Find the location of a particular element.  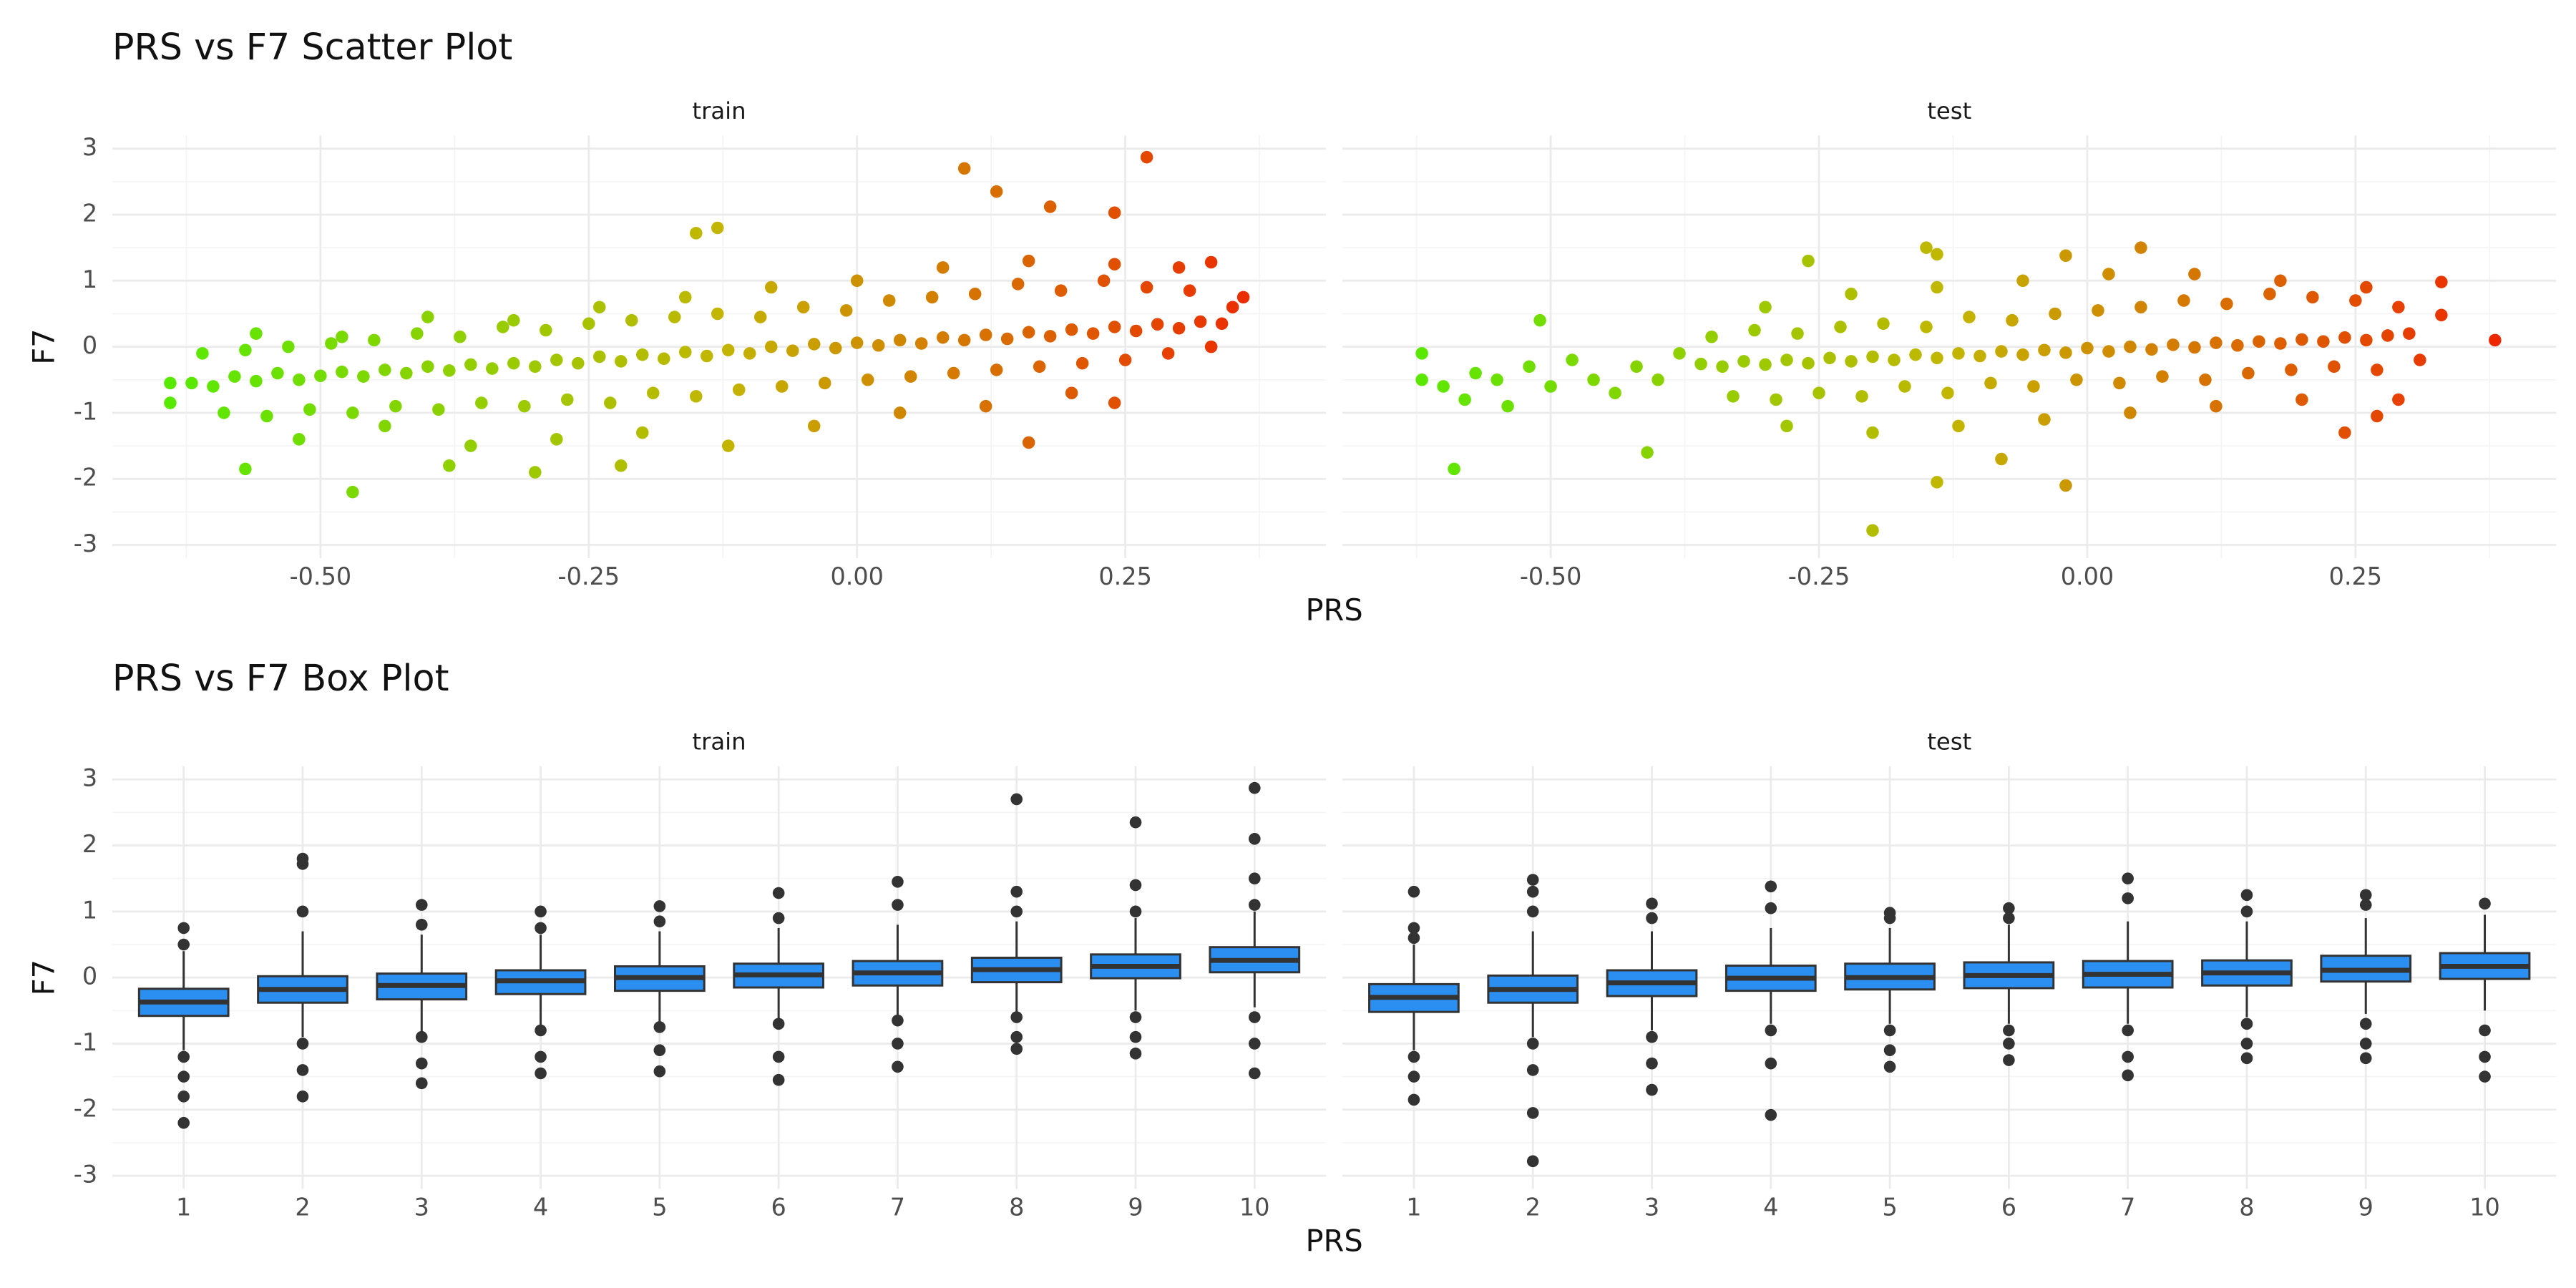

y-axis-title: F7 is located at coordinates (44, 977).